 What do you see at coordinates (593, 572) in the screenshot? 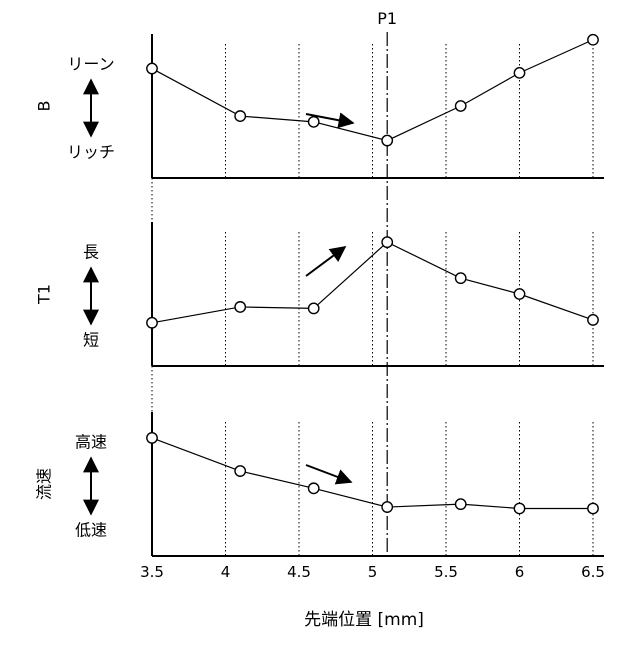
I see `x-tick-label-6.5: 6.5` at bounding box center [593, 572].